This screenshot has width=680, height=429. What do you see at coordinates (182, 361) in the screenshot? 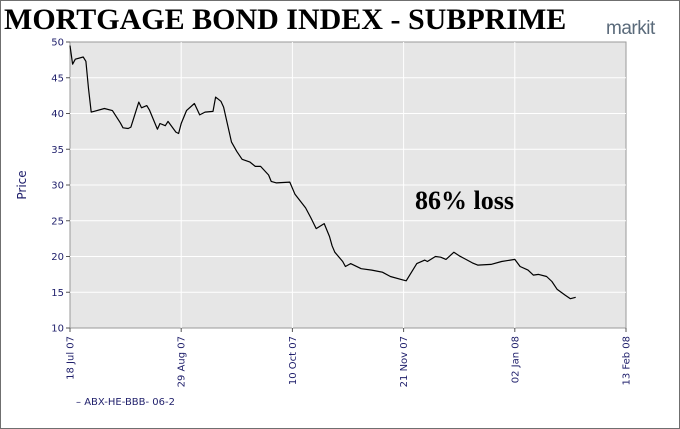
I see `x-tick-label: 29 Aug 07` at bounding box center [182, 361].